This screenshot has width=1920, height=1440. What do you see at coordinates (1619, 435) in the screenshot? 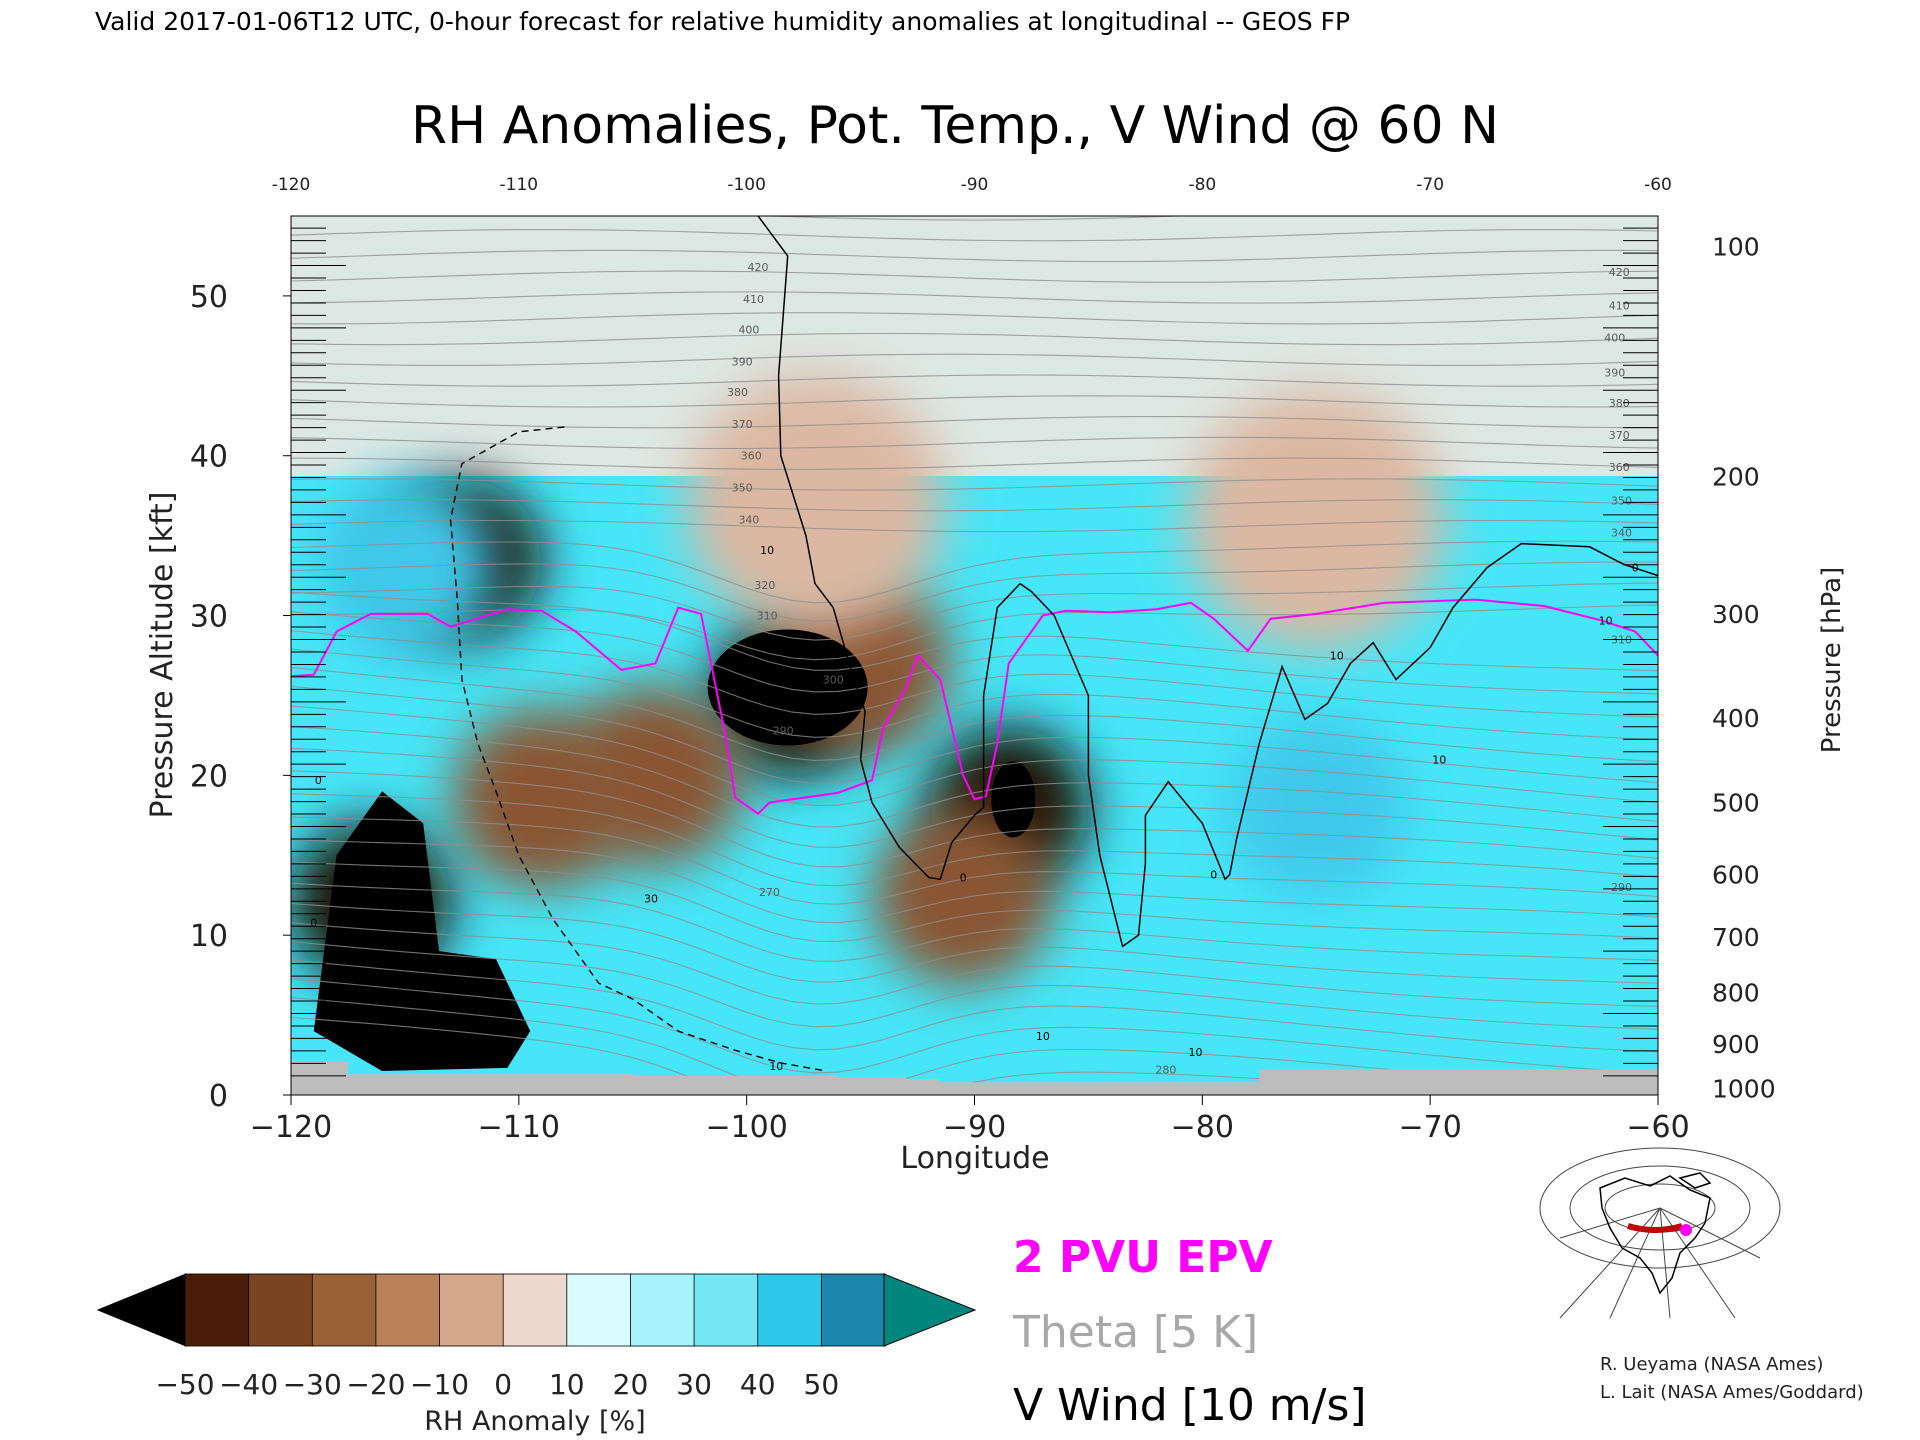
I see `theta-label-19: 370` at bounding box center [1619, 435].